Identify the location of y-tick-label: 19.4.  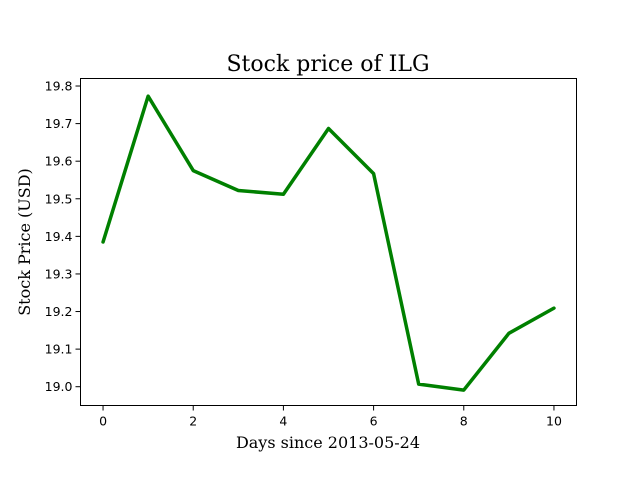
(59, 236).